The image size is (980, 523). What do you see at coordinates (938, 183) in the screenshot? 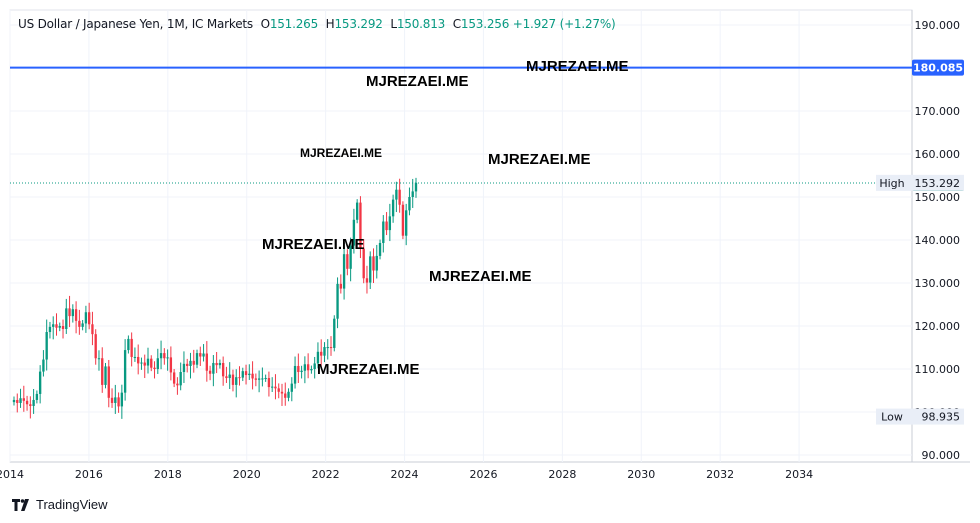
I see `high-marker-value: 153.292` at bounding box center [938, 183].